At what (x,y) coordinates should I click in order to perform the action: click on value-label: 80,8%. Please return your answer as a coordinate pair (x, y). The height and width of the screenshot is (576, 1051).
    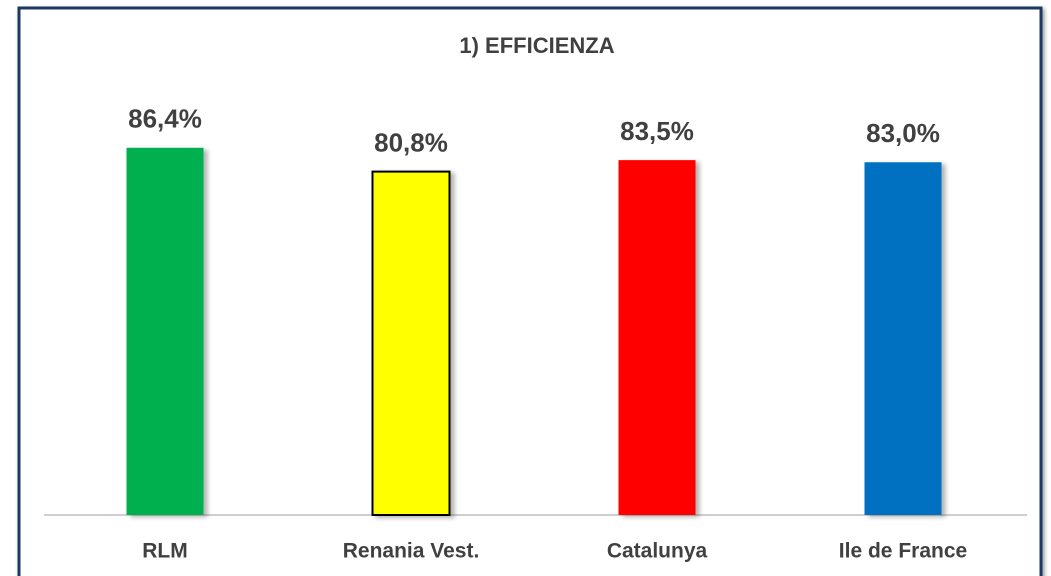
    Looking at the image, I should click on (411, 142).